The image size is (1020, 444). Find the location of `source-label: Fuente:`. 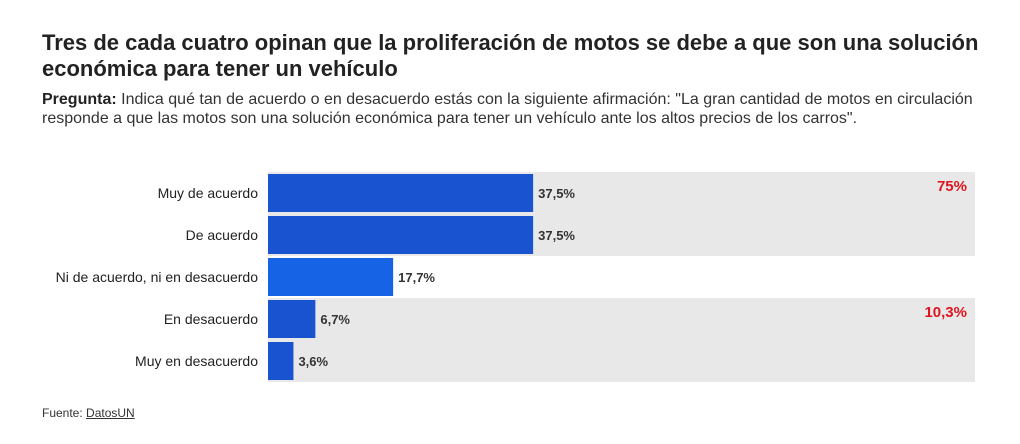

source-label: Fuente: is located at coordinates (62, 413).